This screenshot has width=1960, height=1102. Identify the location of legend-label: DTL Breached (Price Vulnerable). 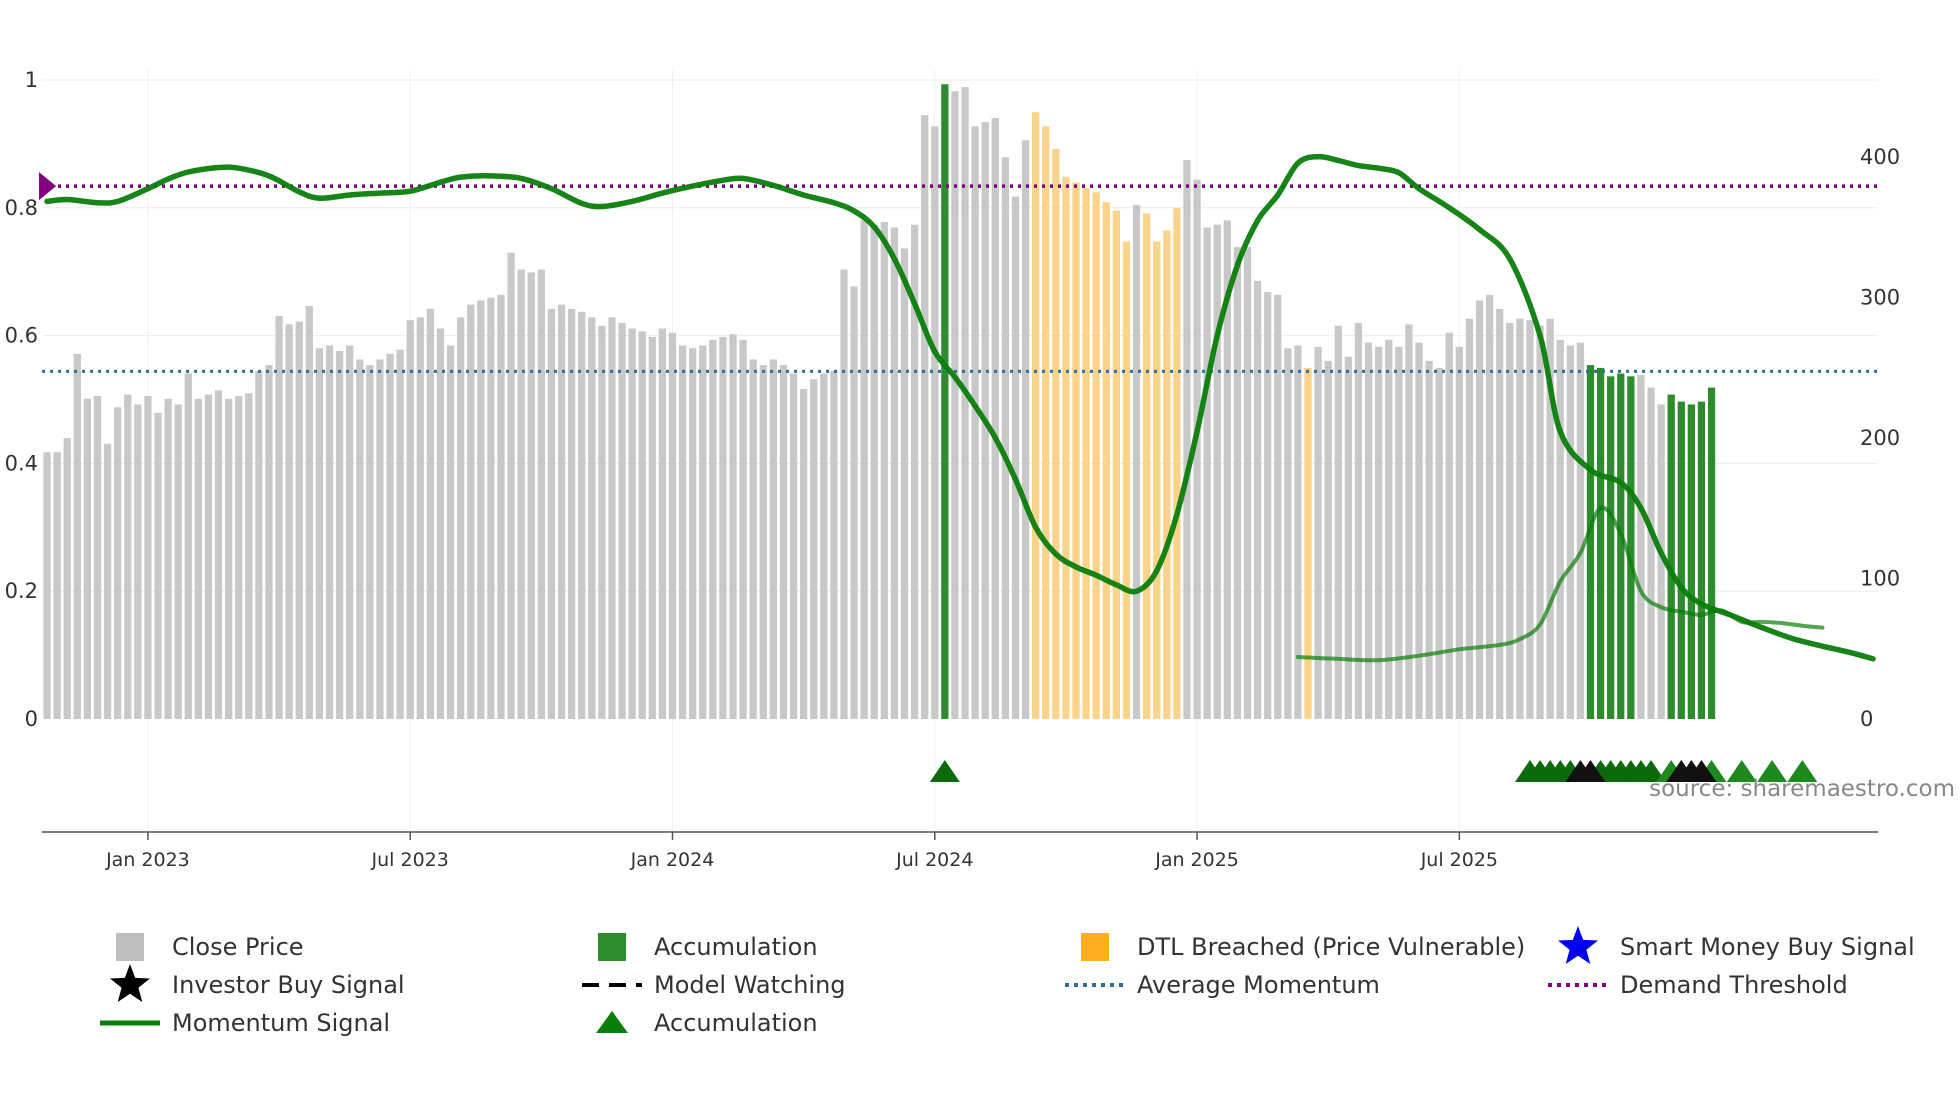
(1331, 947).